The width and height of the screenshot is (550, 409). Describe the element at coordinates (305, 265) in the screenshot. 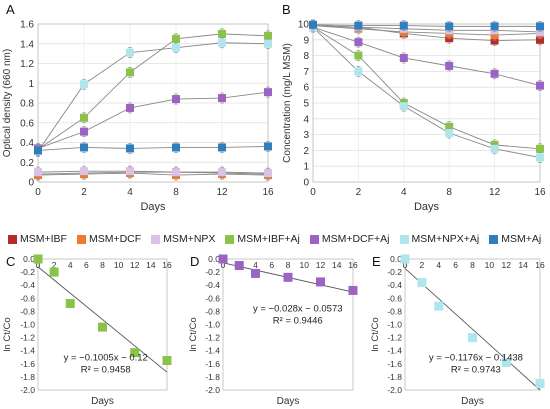

I see `x-tick-label: 10` at that location.